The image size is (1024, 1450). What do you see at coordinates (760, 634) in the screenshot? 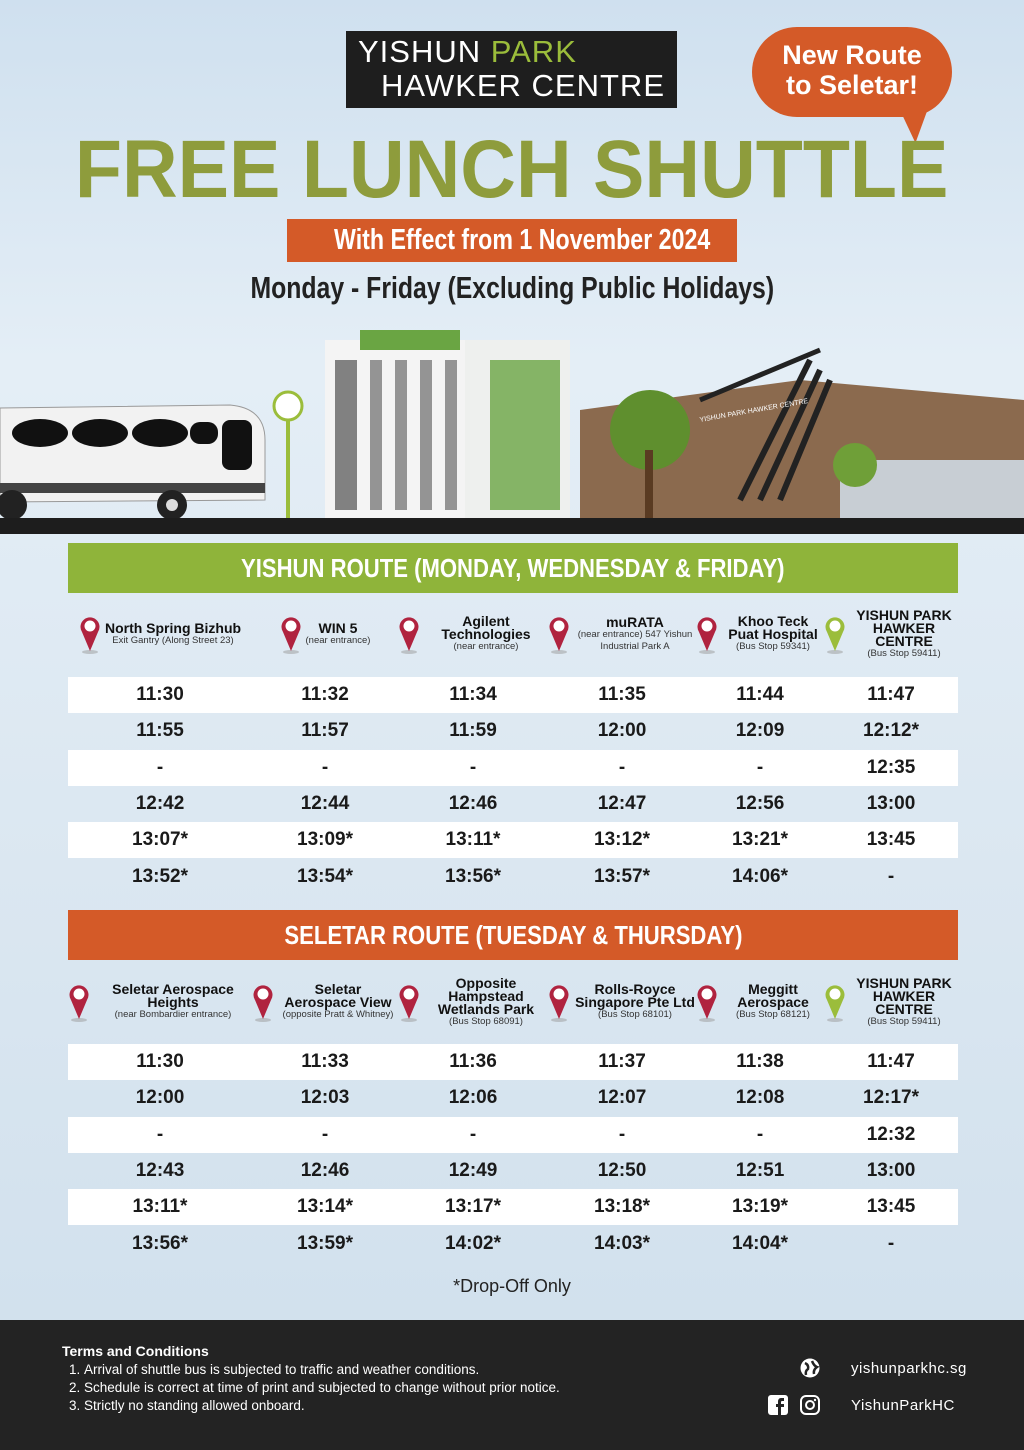
I see `stop: Khoo Teck Puat Hospital (Bus Stop 59341)` at bounding box center [760, 634].